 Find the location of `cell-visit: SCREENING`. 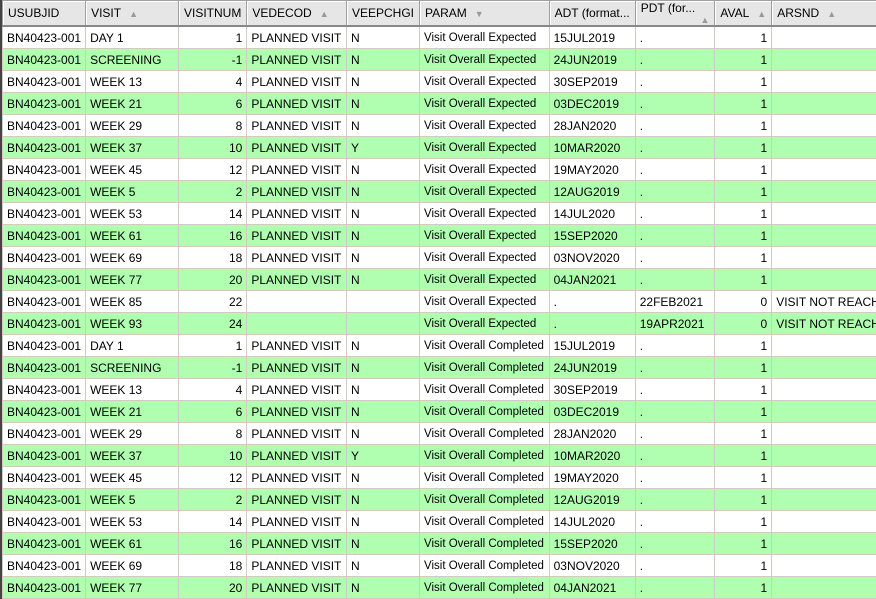

cell-visit: SCREENING is located at coordinates (132, 60).